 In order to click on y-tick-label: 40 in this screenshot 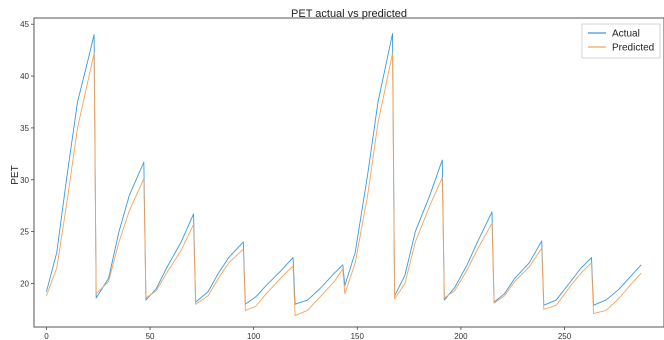, I will do `click(24, 76)`.